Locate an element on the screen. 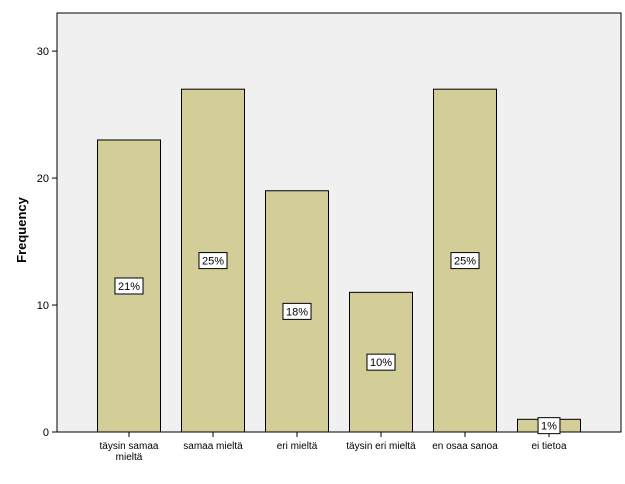 This screenshot has height=484, width=625. y-tick-label: 30 is located at coordinates (43, 52).